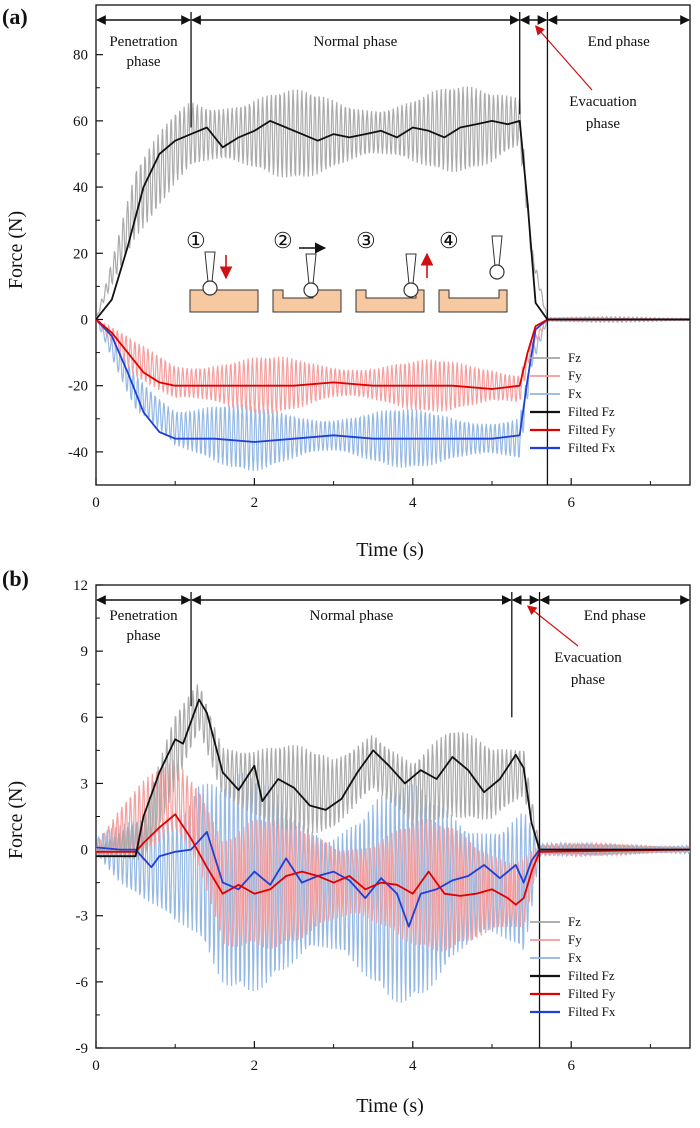 This screenshot has height=1128, width=700. I want to click on panel-b-legend-label: Filted Fy, so click(592, 993).